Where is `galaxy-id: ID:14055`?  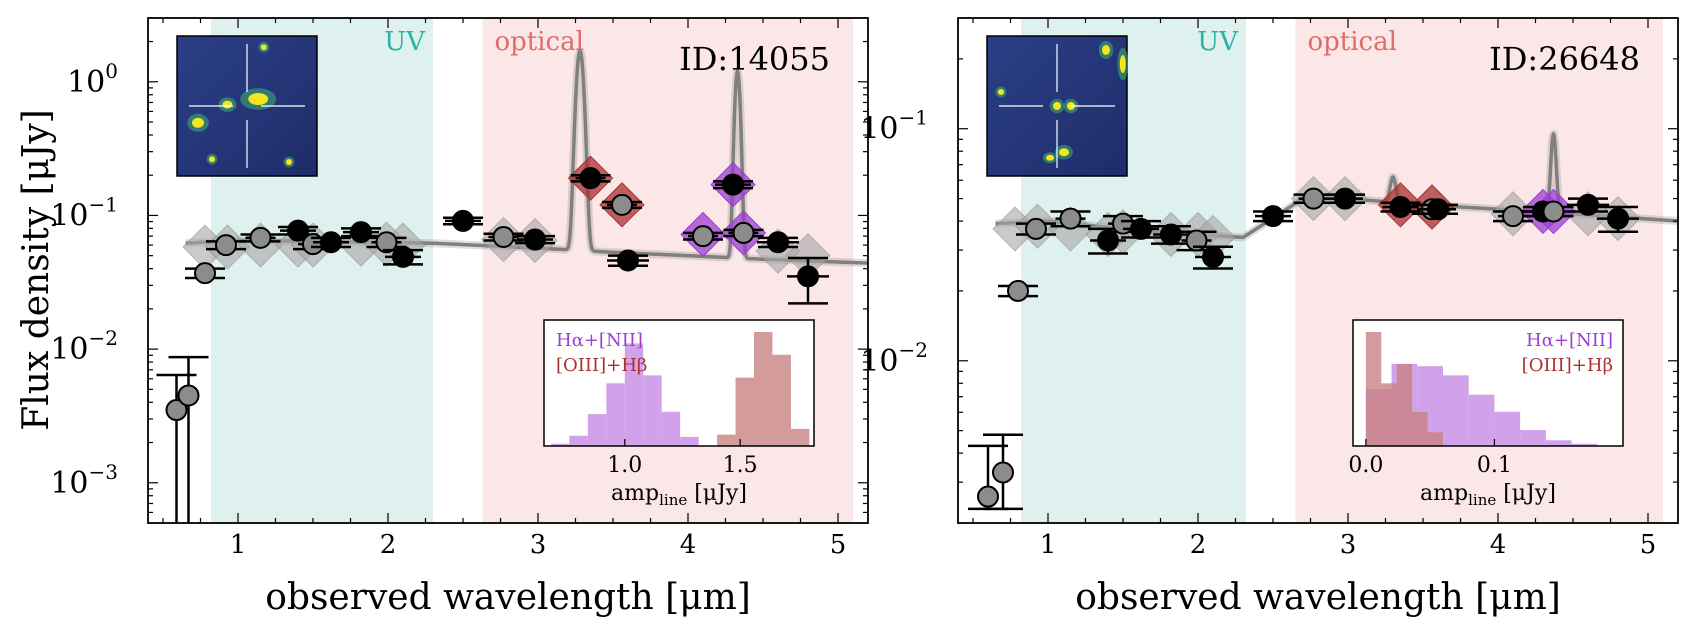 galaxy-id: ID:14055 is located at coordinates (754, 59).